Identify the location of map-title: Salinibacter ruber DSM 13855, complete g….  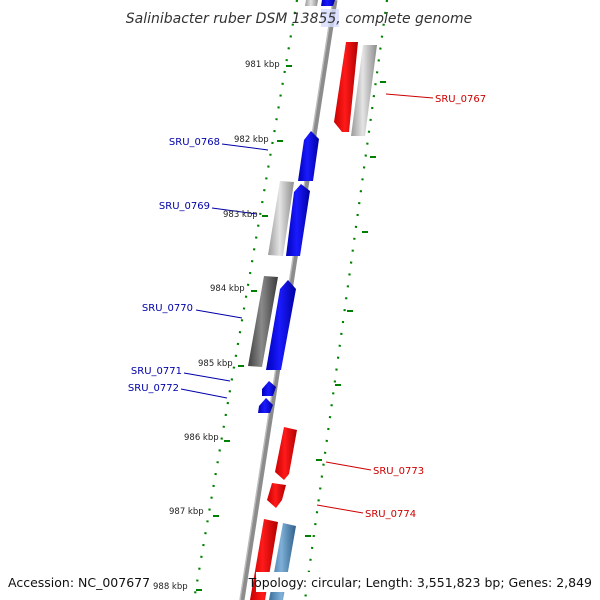
(299, 19).